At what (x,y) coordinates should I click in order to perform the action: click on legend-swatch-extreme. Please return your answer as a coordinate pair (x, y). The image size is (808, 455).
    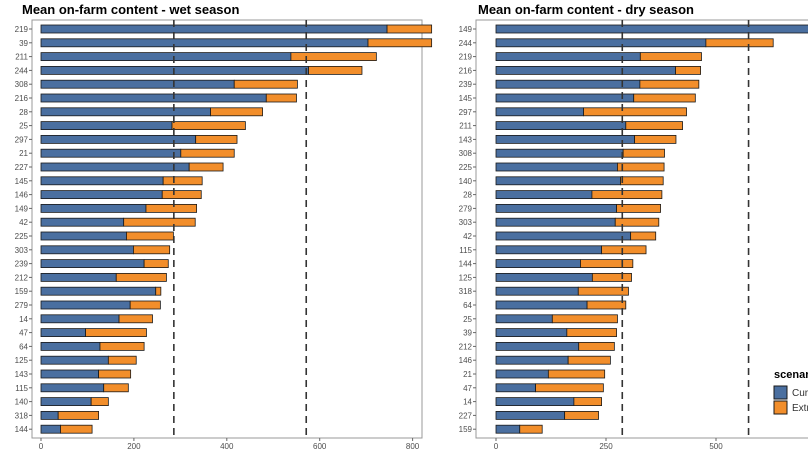
    Looking at the image, I should click on (780, 407).